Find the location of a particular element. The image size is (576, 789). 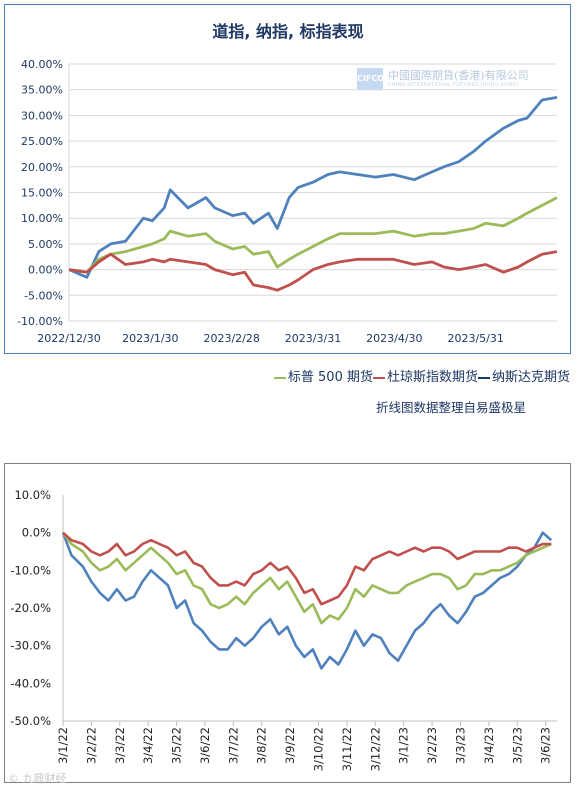

y-tick-label: -10.0% is located at coordinates (30, 570).